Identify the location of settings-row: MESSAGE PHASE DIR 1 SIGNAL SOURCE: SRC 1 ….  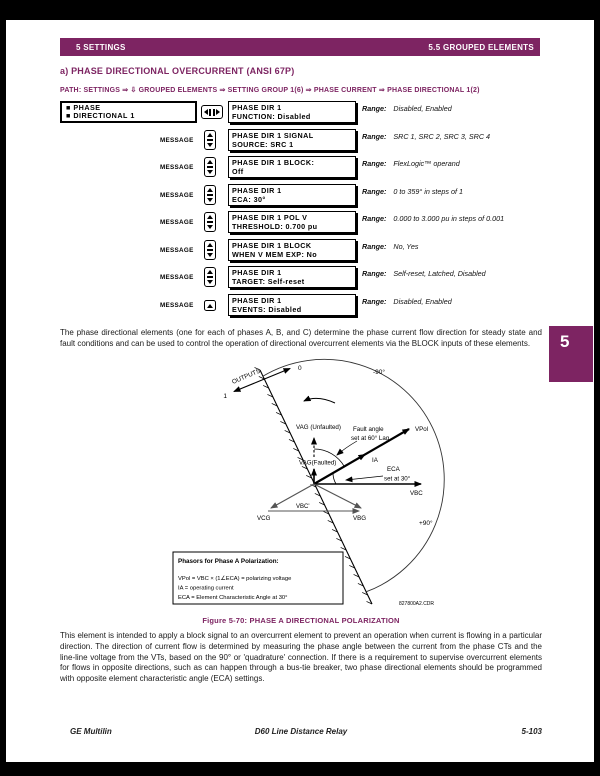
(301, 141).